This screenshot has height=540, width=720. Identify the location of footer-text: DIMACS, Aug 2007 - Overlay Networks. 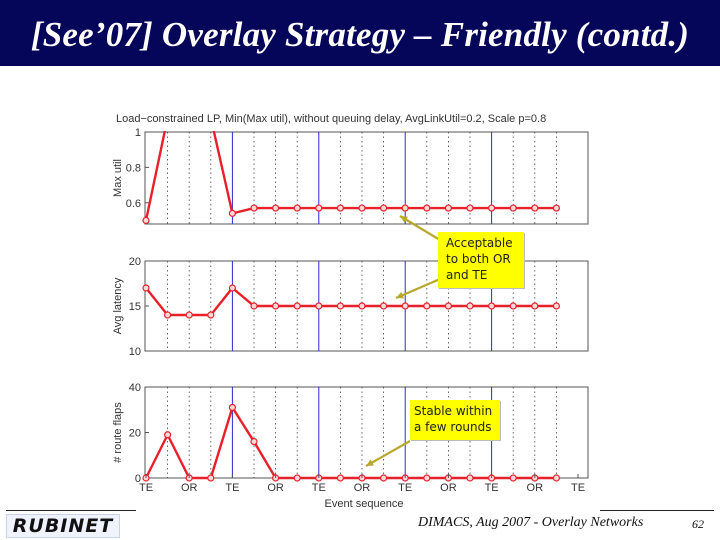
(531, 522).